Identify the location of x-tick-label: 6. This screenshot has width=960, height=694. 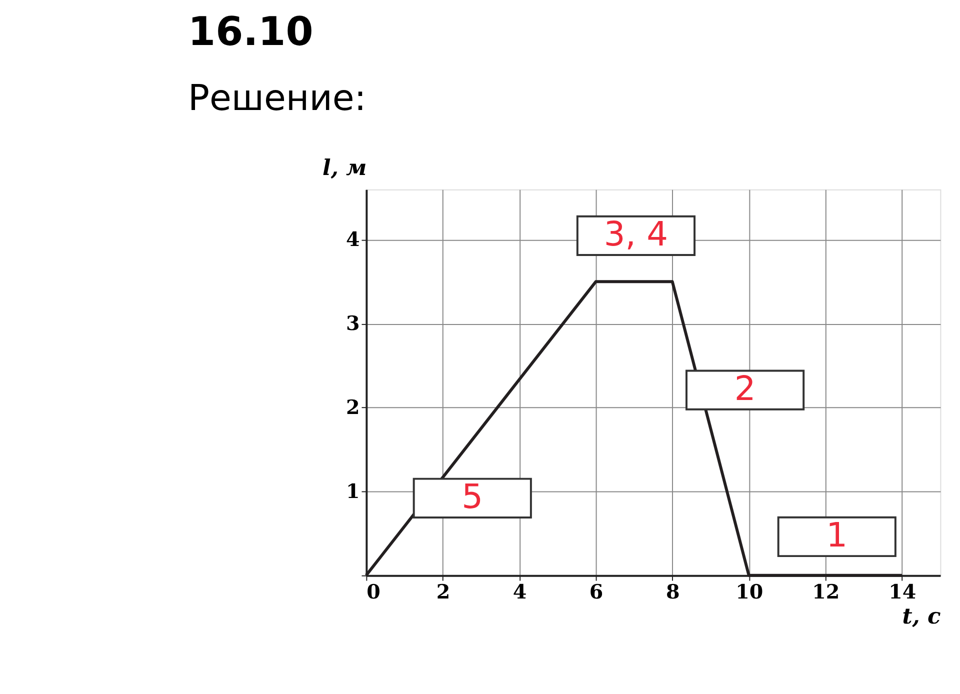
(596, 592).